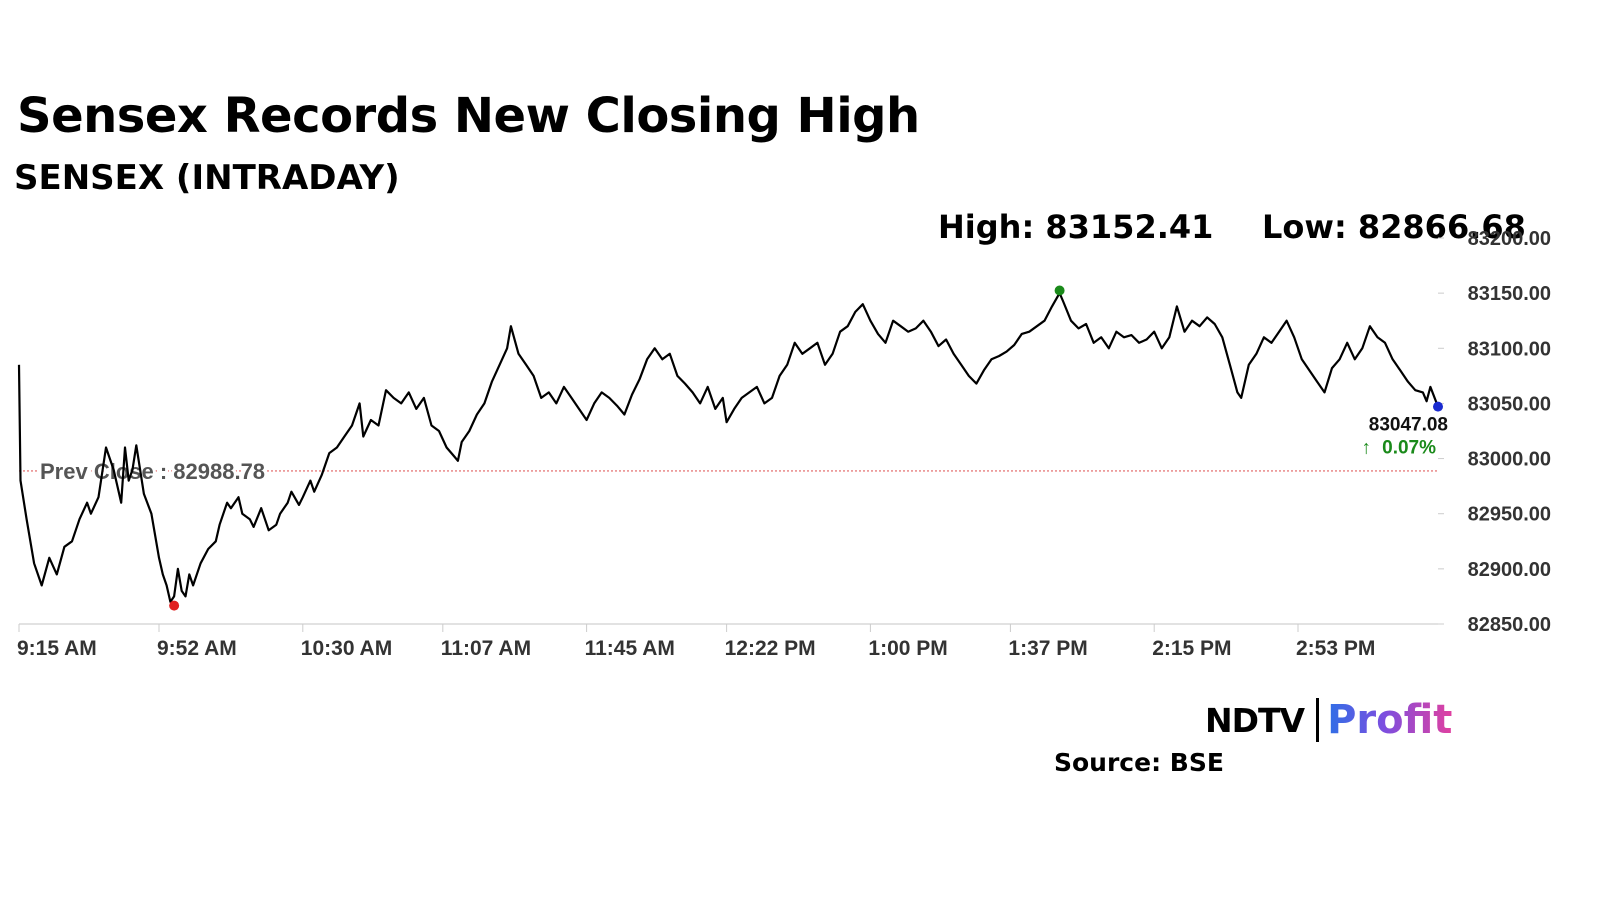 The image size is (1600, 900). I want to click on x-tick-label: 11:45 AM, so click(630, 648).